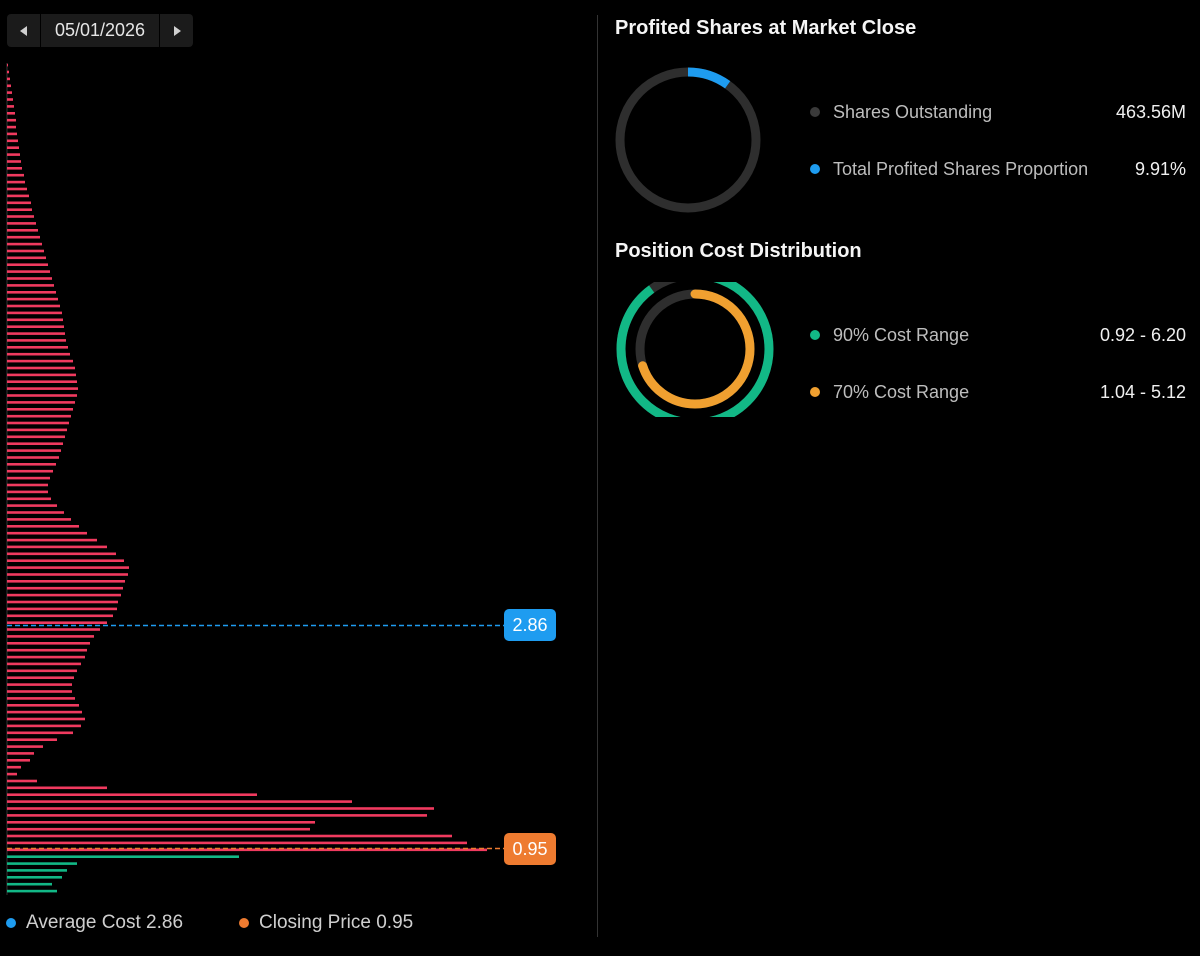 The image size is (1200, 956). Describe the element at coordinates (901, 391) in the screenshot. I see `stat-label: 70% Cost Range` at that location.